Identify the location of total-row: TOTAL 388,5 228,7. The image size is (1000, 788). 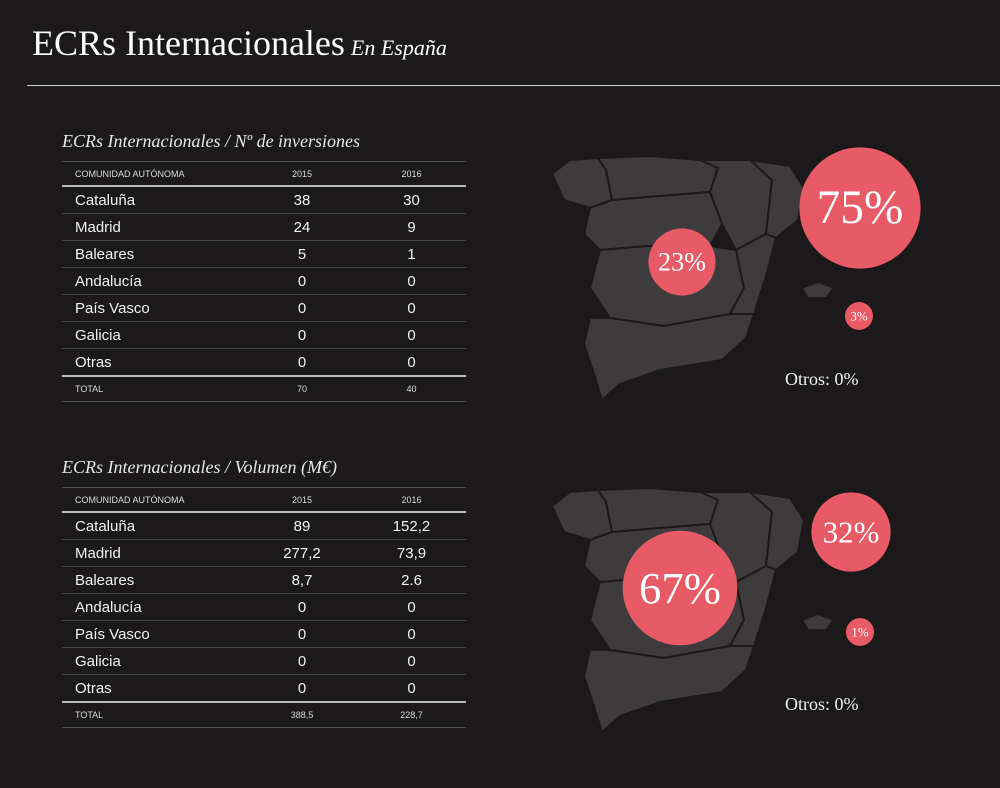
(264, 714).